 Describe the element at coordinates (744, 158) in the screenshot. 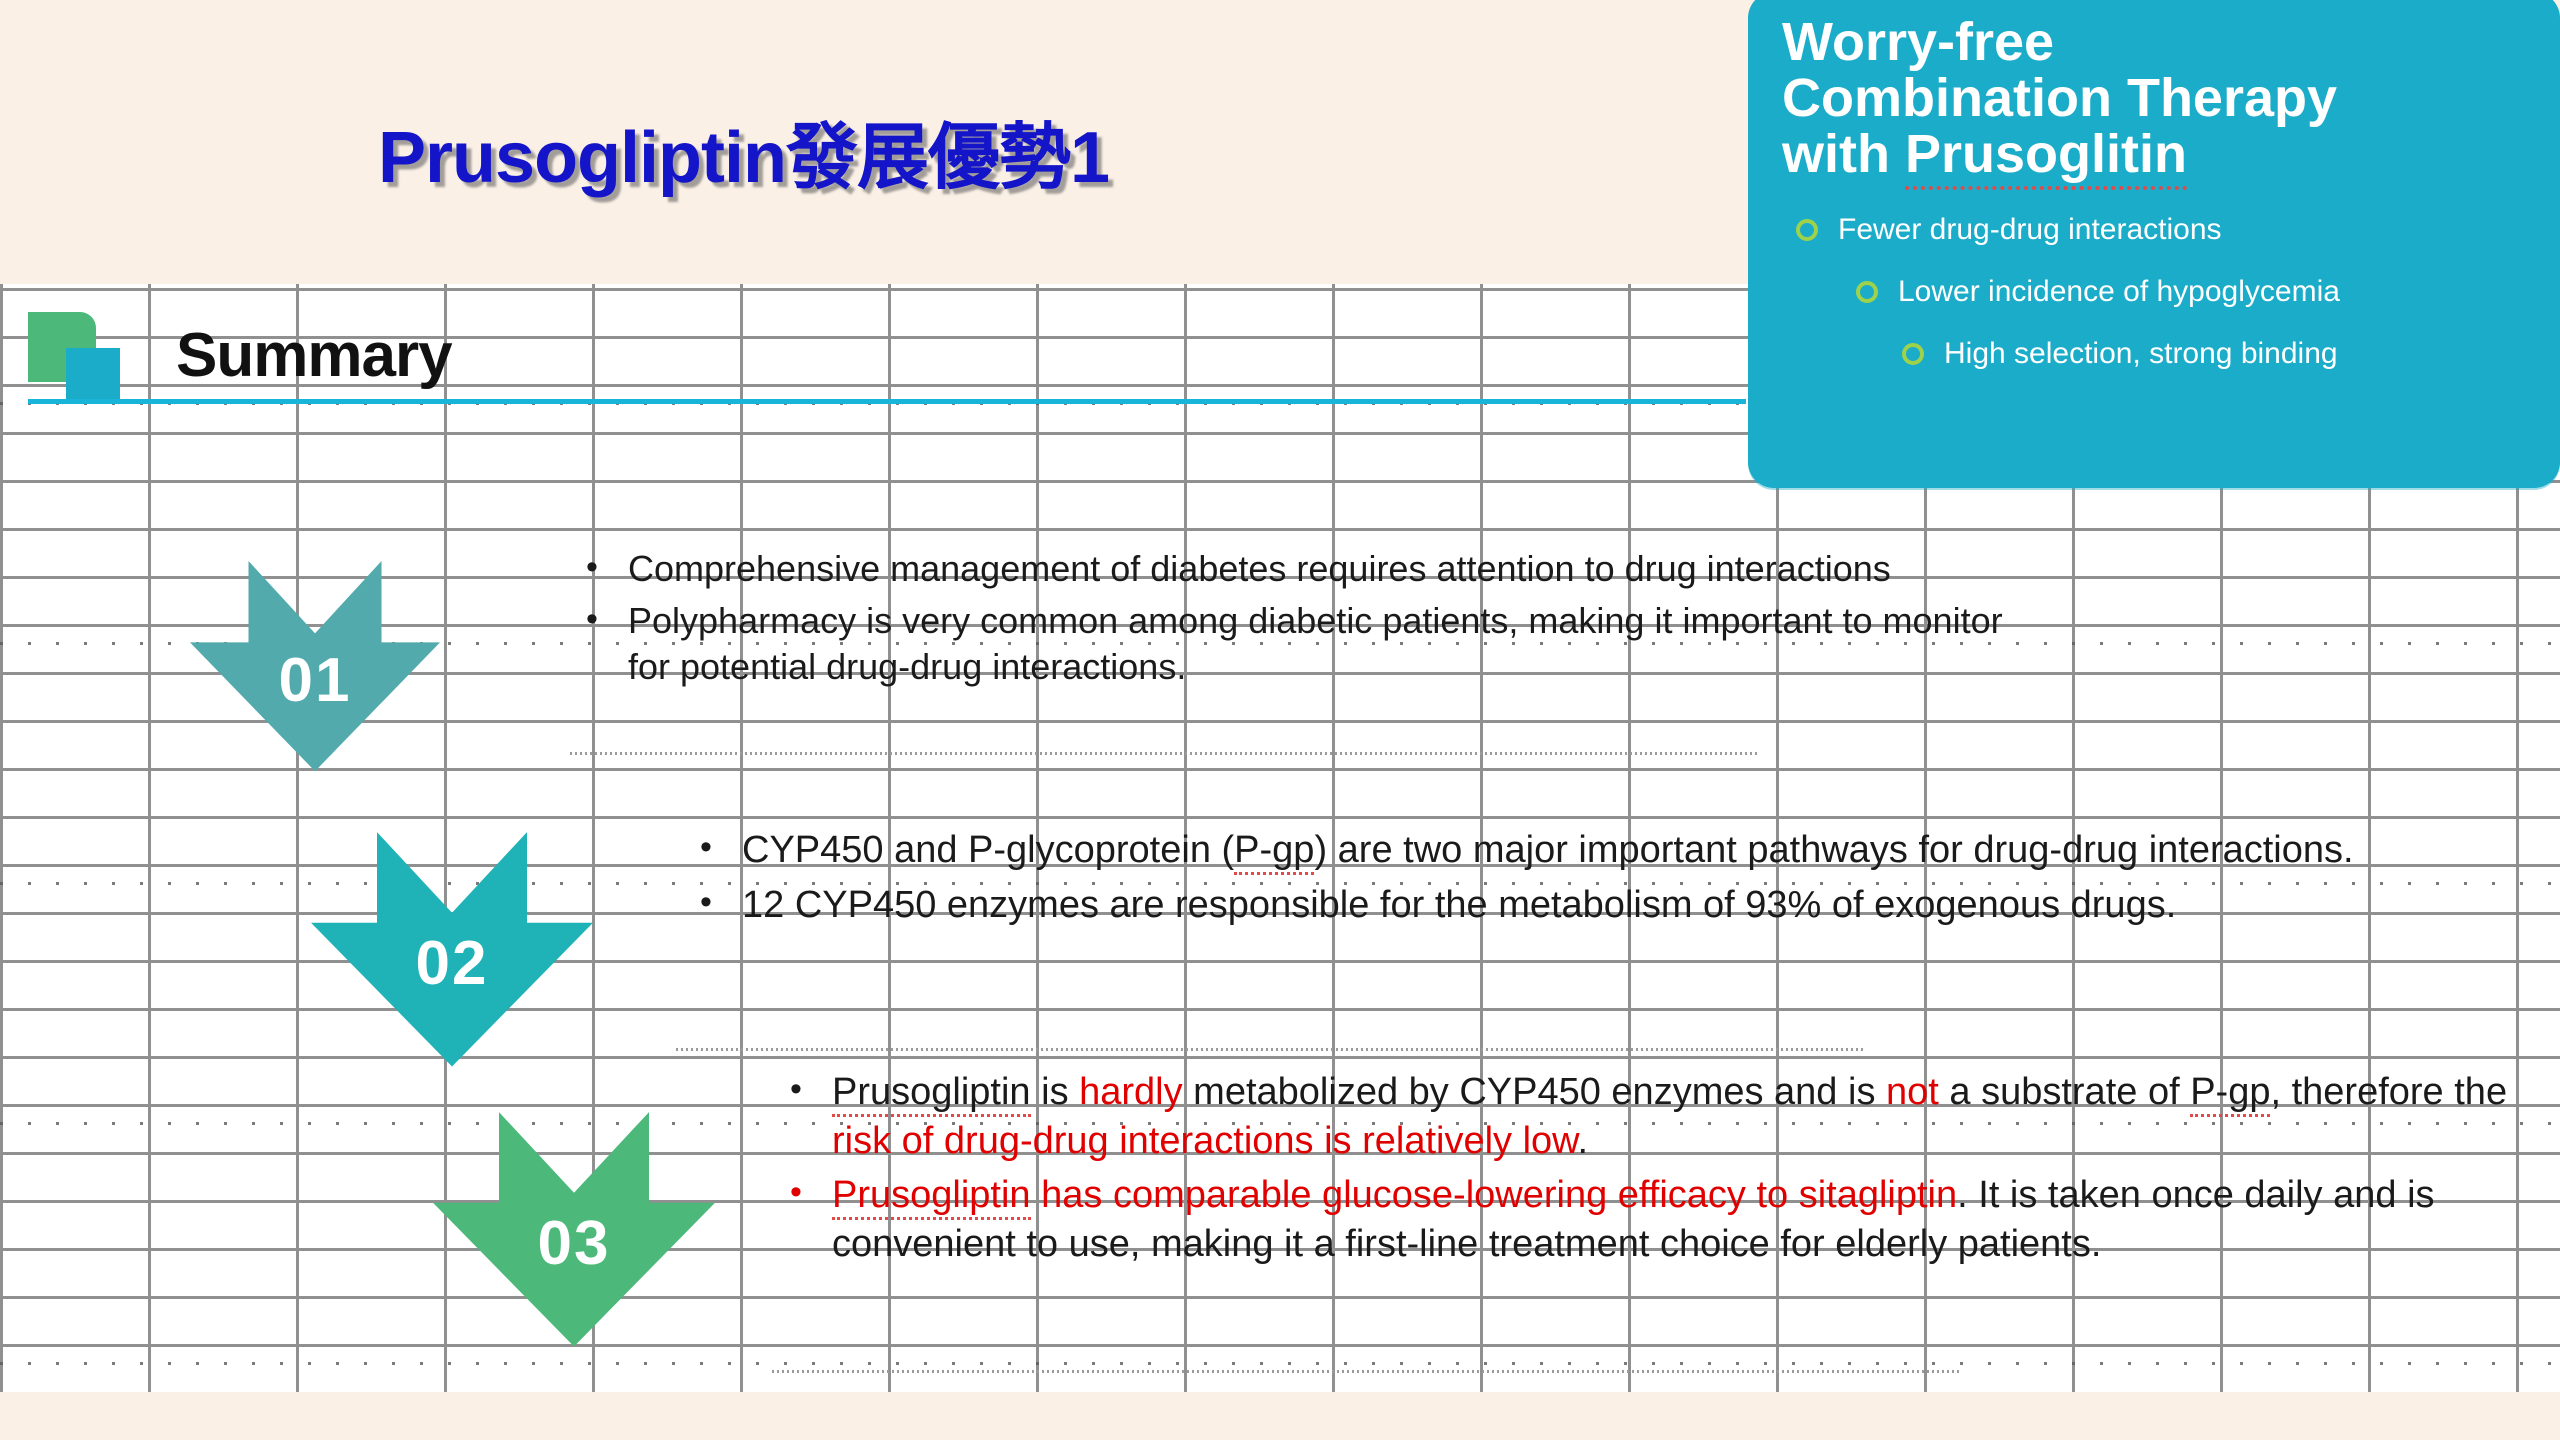

I see `page-title: Prusogliptin發展優勢1` at that location.